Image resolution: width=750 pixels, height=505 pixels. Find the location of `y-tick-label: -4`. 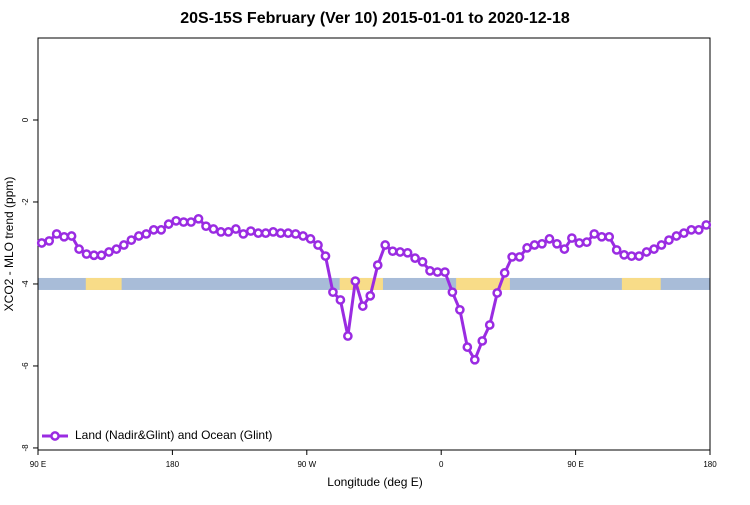

y-tick-label: -4 is located at coordinates (25, 284).